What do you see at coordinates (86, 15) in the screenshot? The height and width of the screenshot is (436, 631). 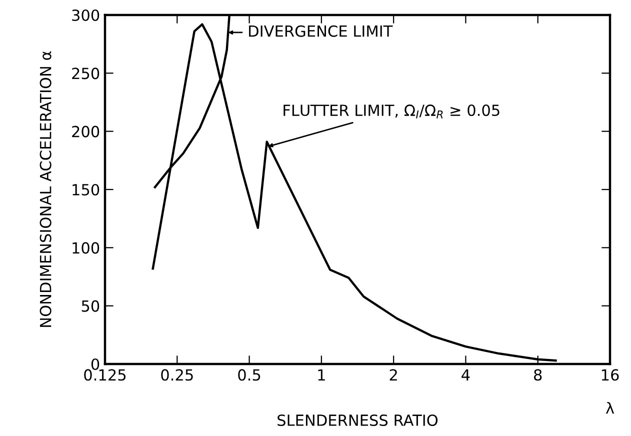 I see `y-tick-label: 300` at bounding box center [86, 15].